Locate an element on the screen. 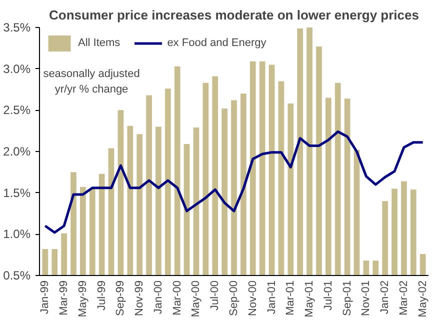  chart-title: Consumer price increases moderate on lower energy prices is located at coordinates (234, 15).